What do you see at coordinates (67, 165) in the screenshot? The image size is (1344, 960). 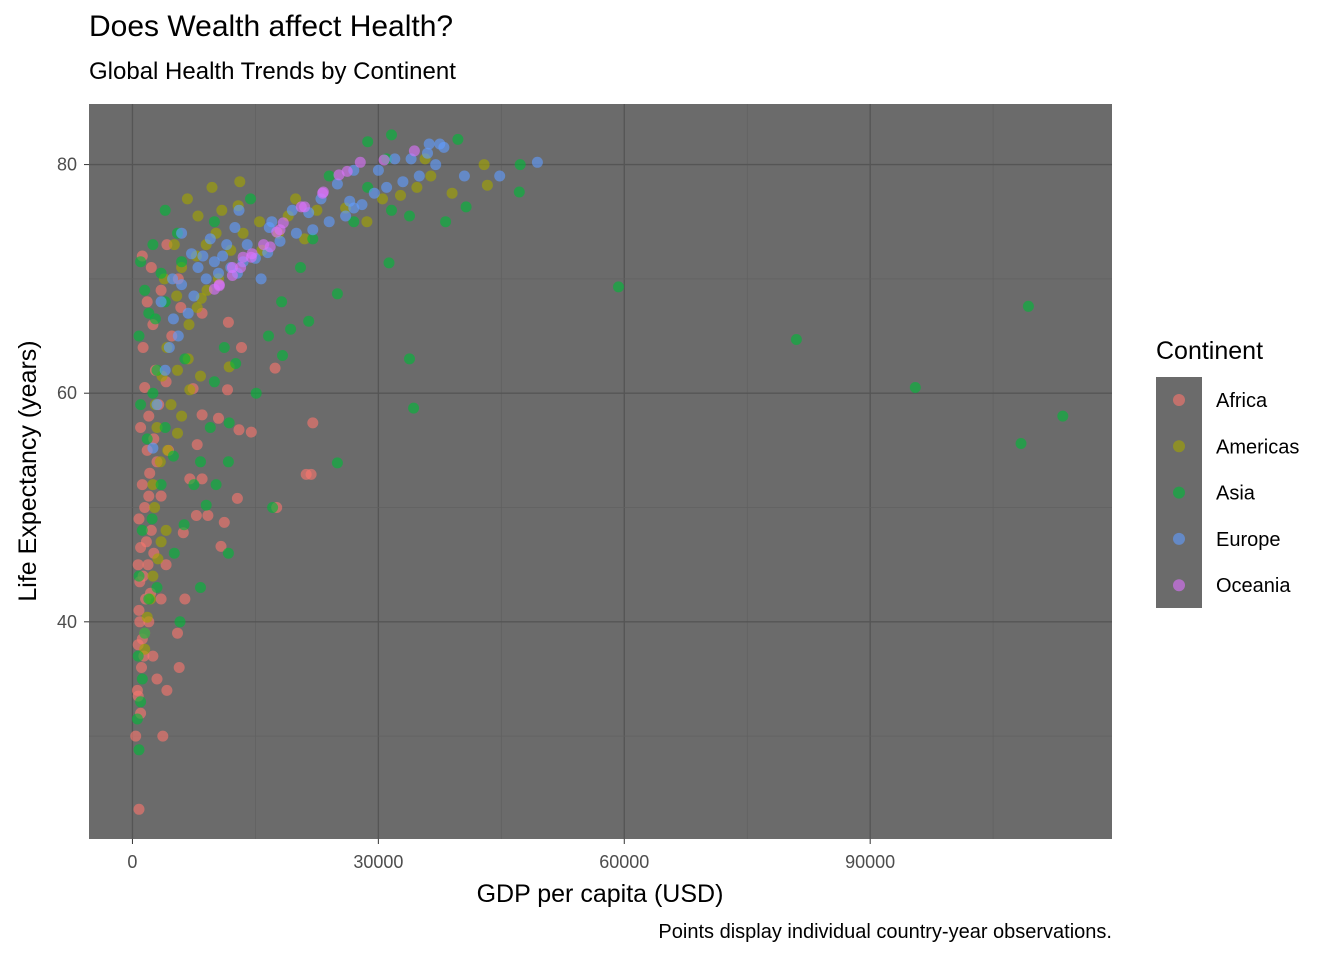 I see `y-tick-label: 80` at bounding box center [67, 165].